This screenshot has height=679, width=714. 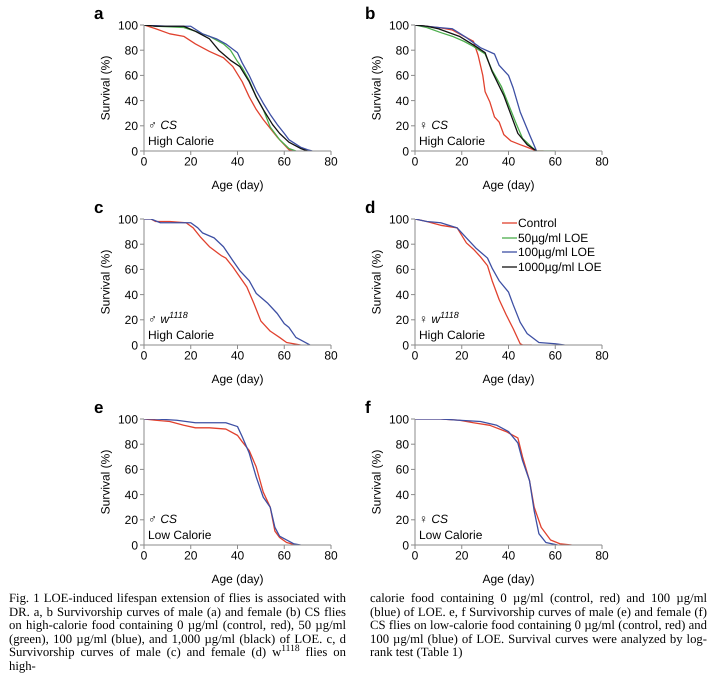 I want to click on legend-label: Control, so click(x=537, y=223).